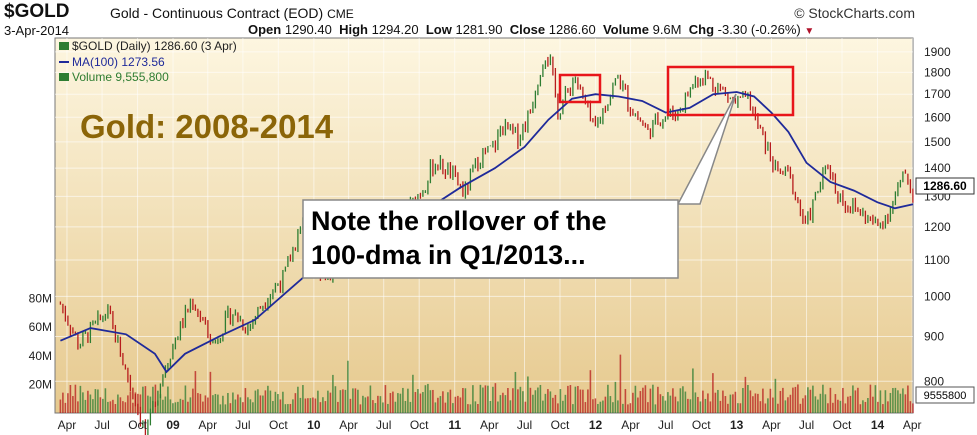  I want to click on date-tick-label: 13, so click(737, 425).